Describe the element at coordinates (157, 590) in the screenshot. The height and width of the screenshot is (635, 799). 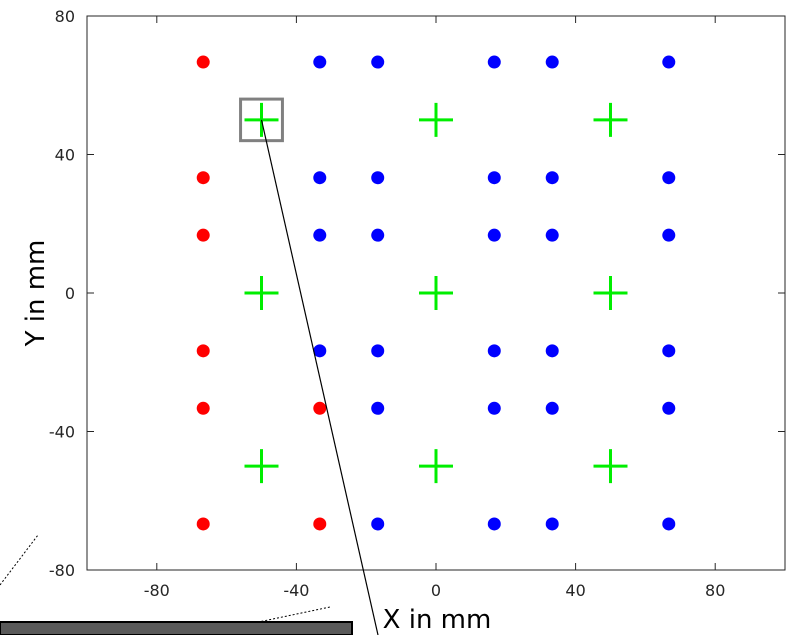
I see `x-tick-label: -80` at that location.